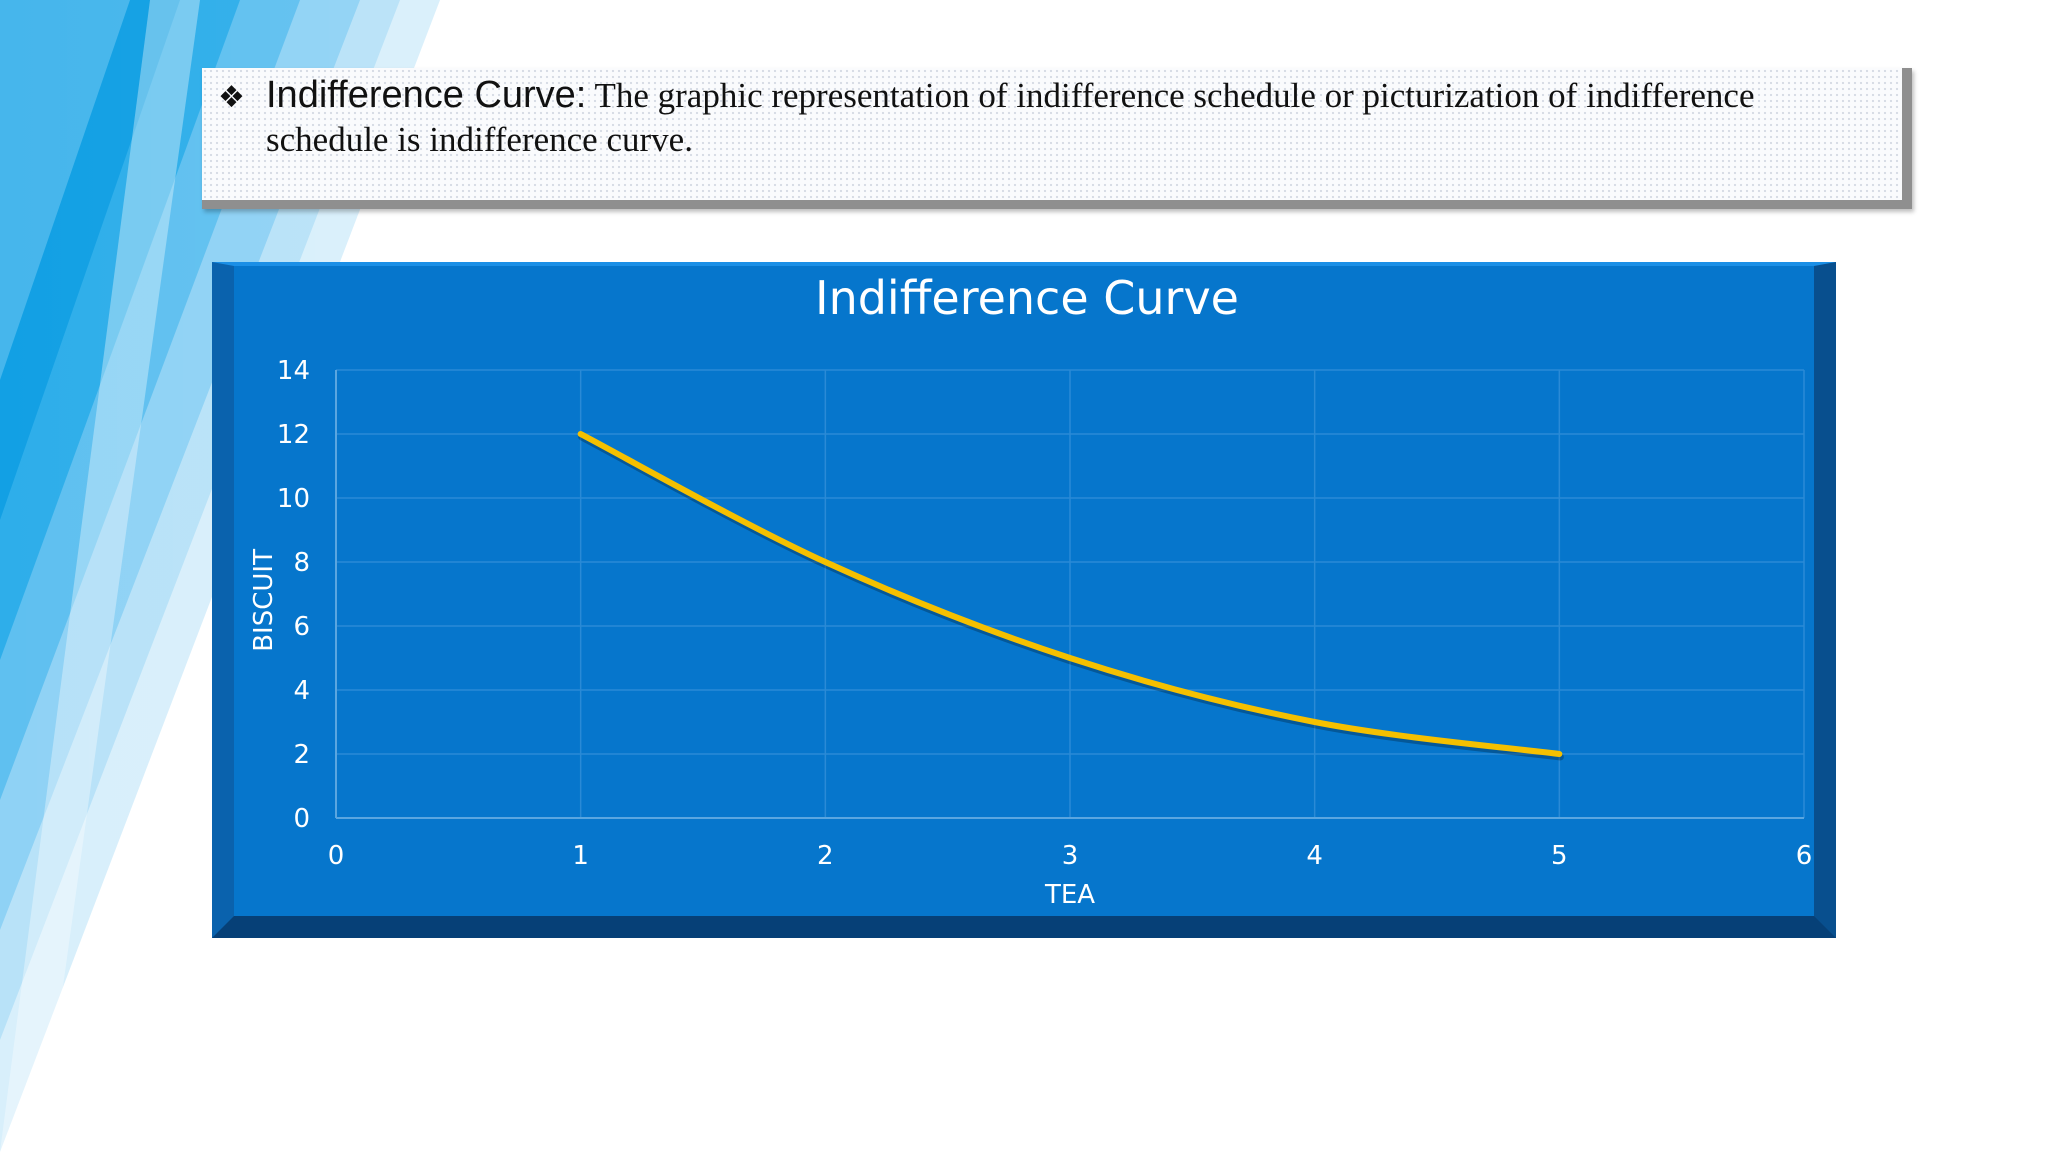 This screenshot has width=2048, height=1152. I want to click on series-line, so click(1070, 594).